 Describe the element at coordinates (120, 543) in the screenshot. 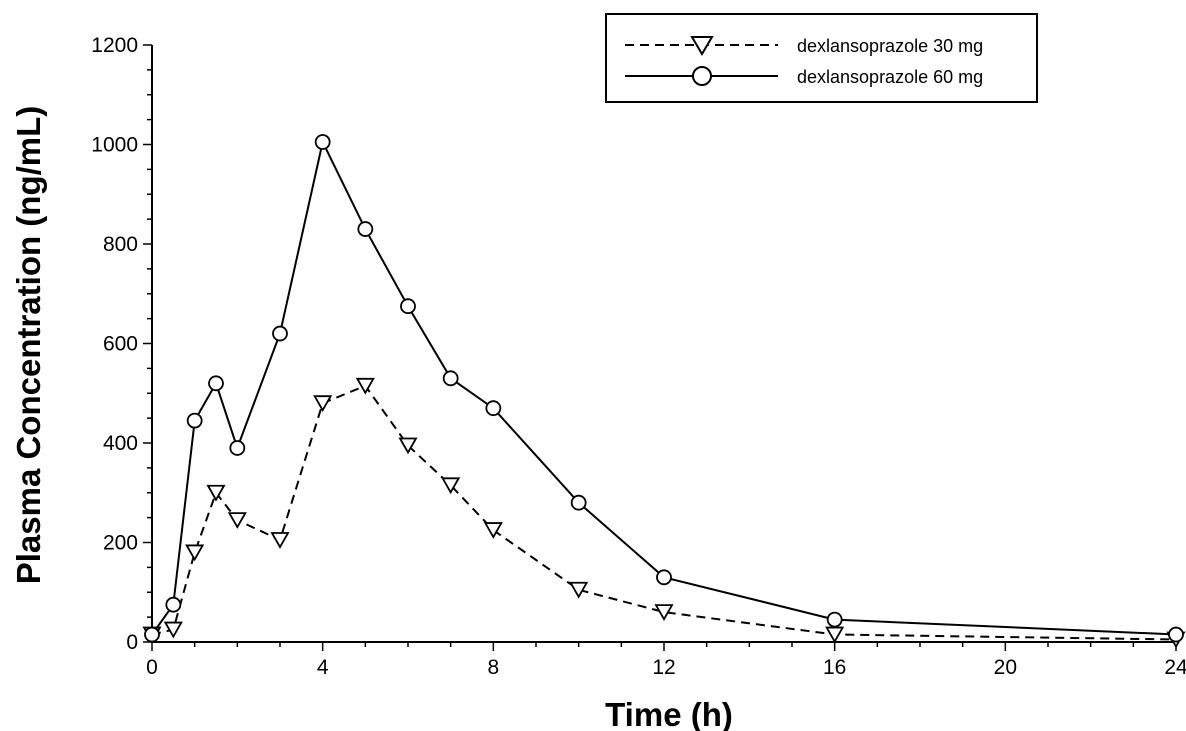

I see `y-tick-label: 200` at that location.